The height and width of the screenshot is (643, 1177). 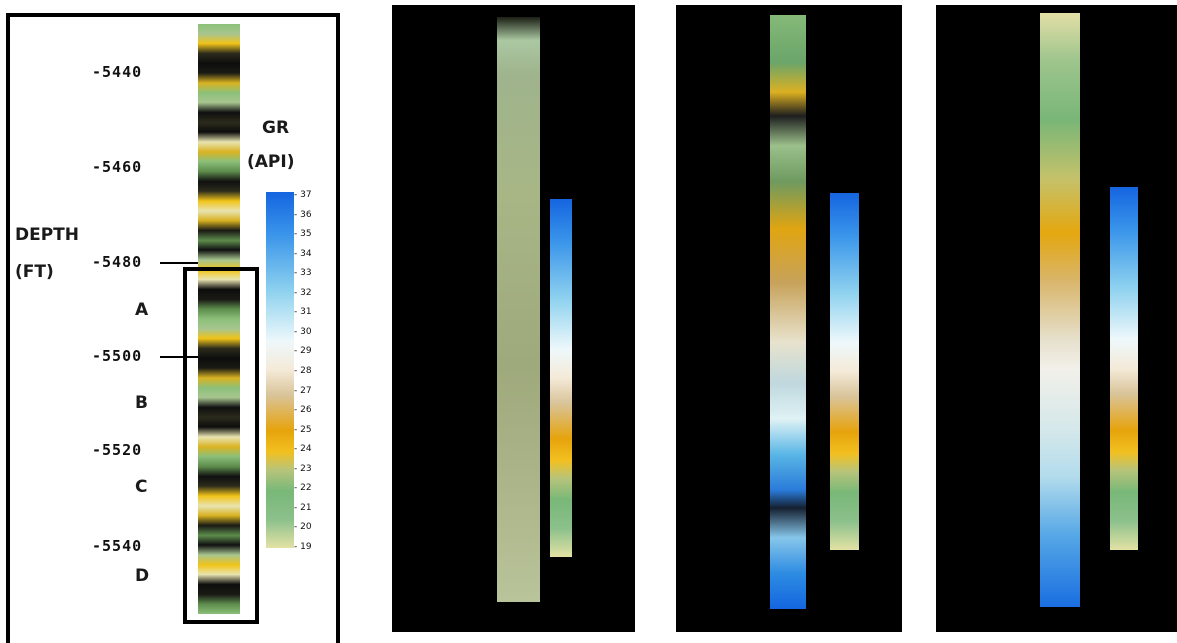 What do you see at coordinates (117, 356) in the screenshot?
I see `depth-tick-label: -5500` at bounding box center [117, 356].